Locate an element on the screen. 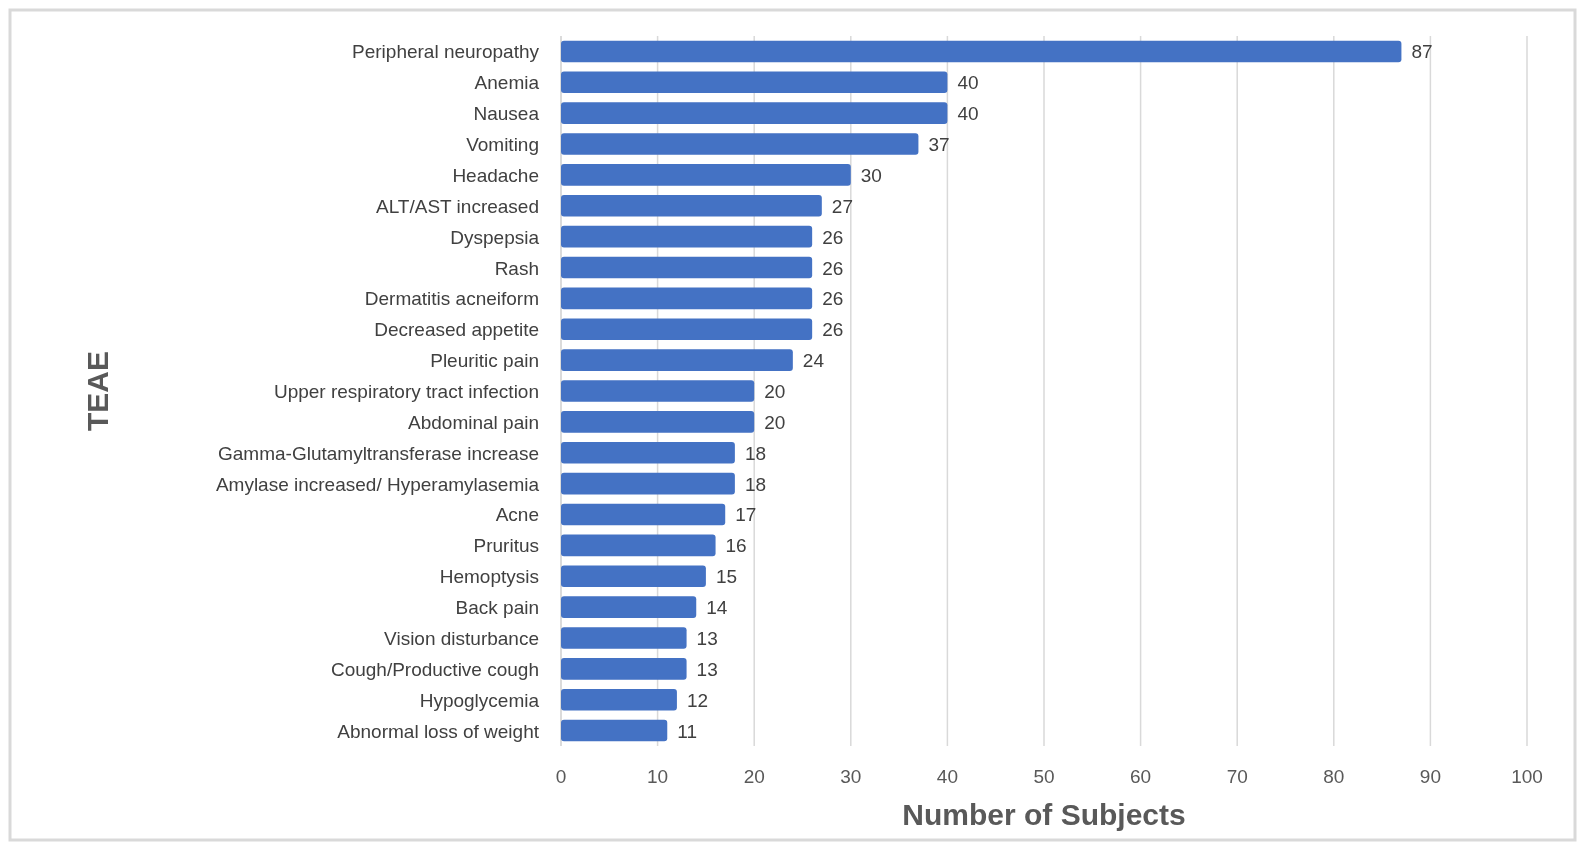 The image size is (1585, 850). y-tick-label: Abdominal pain is located at coordinates (473, 422).